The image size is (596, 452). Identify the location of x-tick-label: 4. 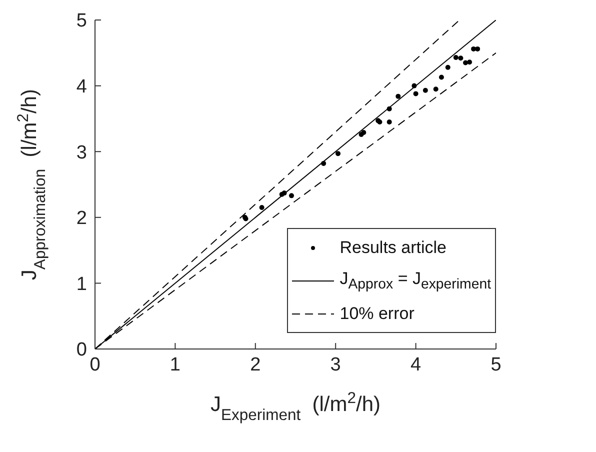
(416, 365).